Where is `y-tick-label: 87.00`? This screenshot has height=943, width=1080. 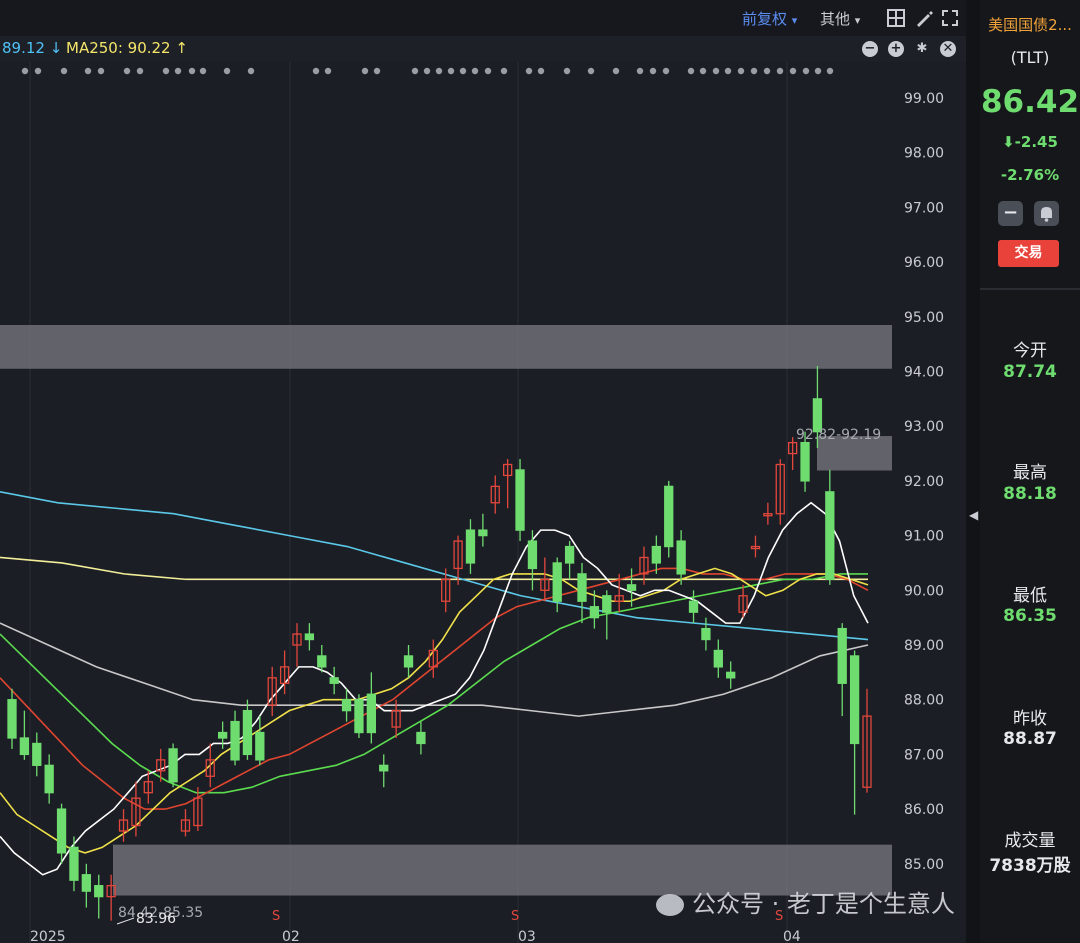
y-tick-label: 87.00 is located at coordinates (924, 755).